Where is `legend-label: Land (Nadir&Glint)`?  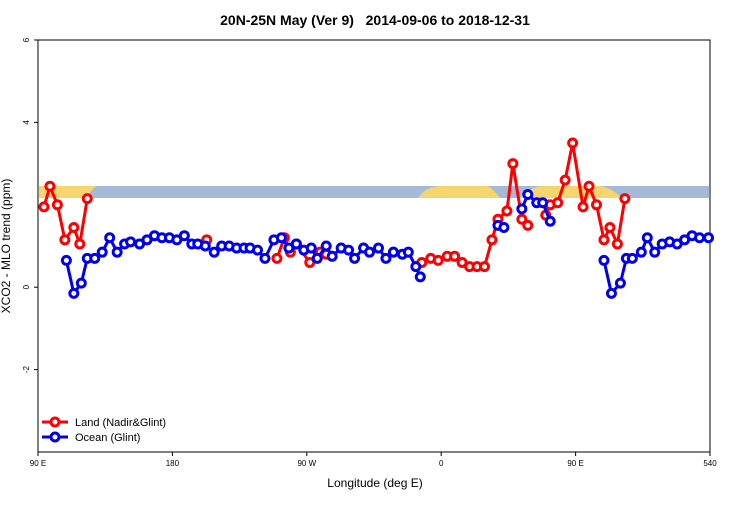 legend-label: Land (Nadir&Glint) is located at coordinates (120, 423).